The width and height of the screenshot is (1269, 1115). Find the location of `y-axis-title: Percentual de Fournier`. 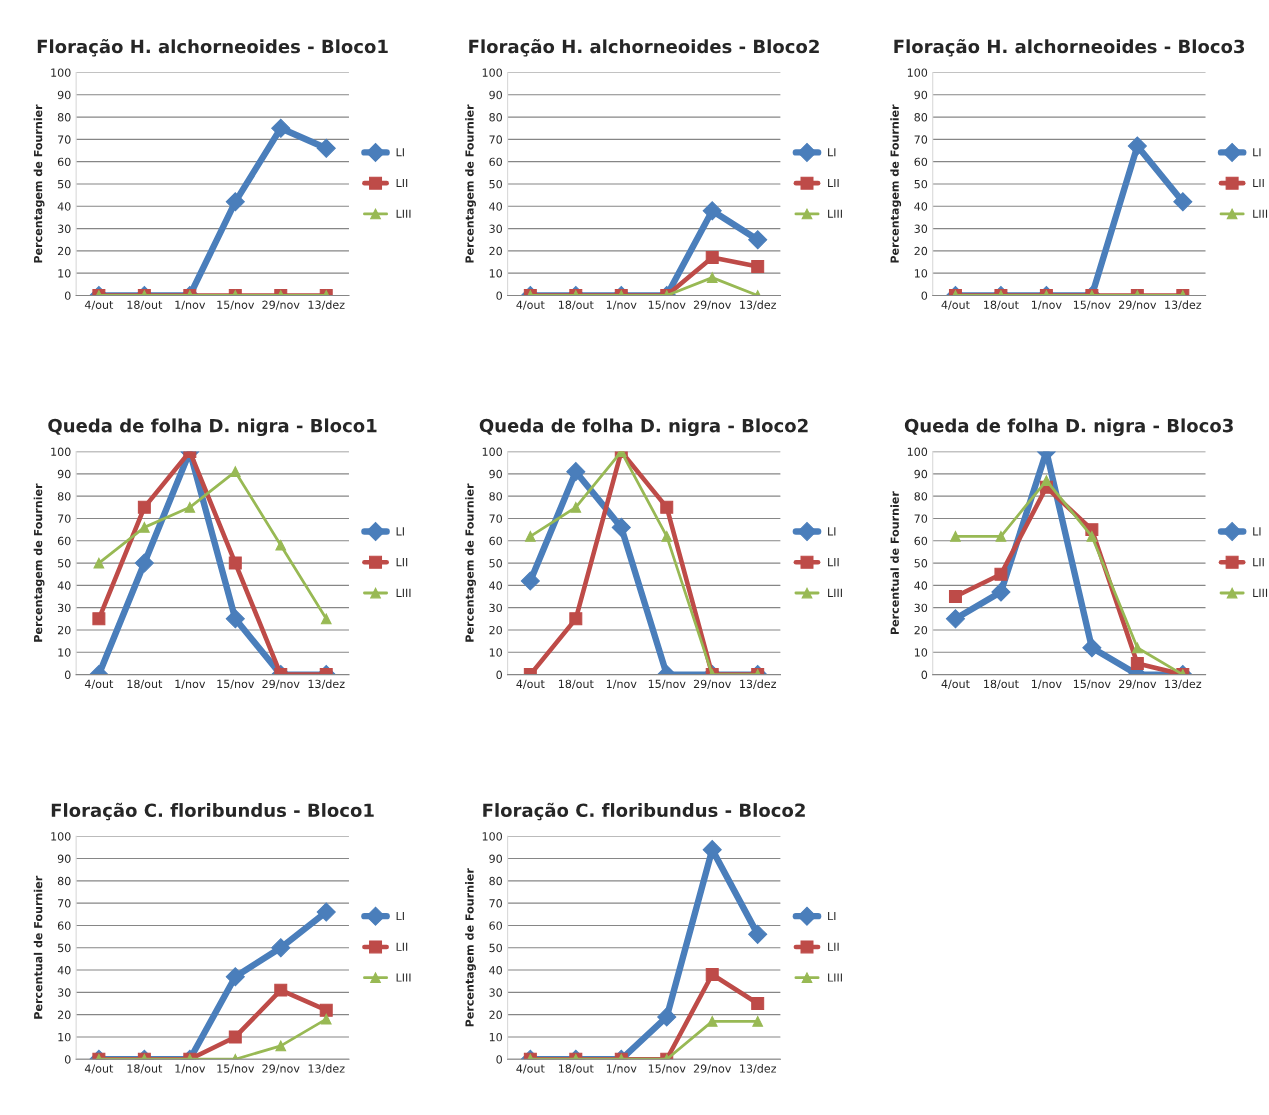

y-axis-title: Percentual de Fournier is located at coordinates (38, 947).